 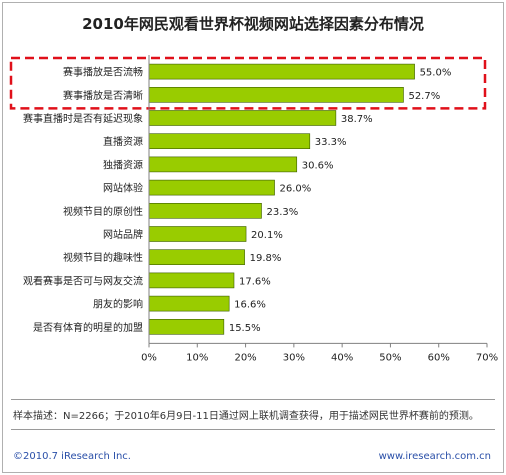 What do you see at coordinates (283, 212) in the screenshot?
I see `value-label-6: 23.3%` at bounding box center [283, 212].